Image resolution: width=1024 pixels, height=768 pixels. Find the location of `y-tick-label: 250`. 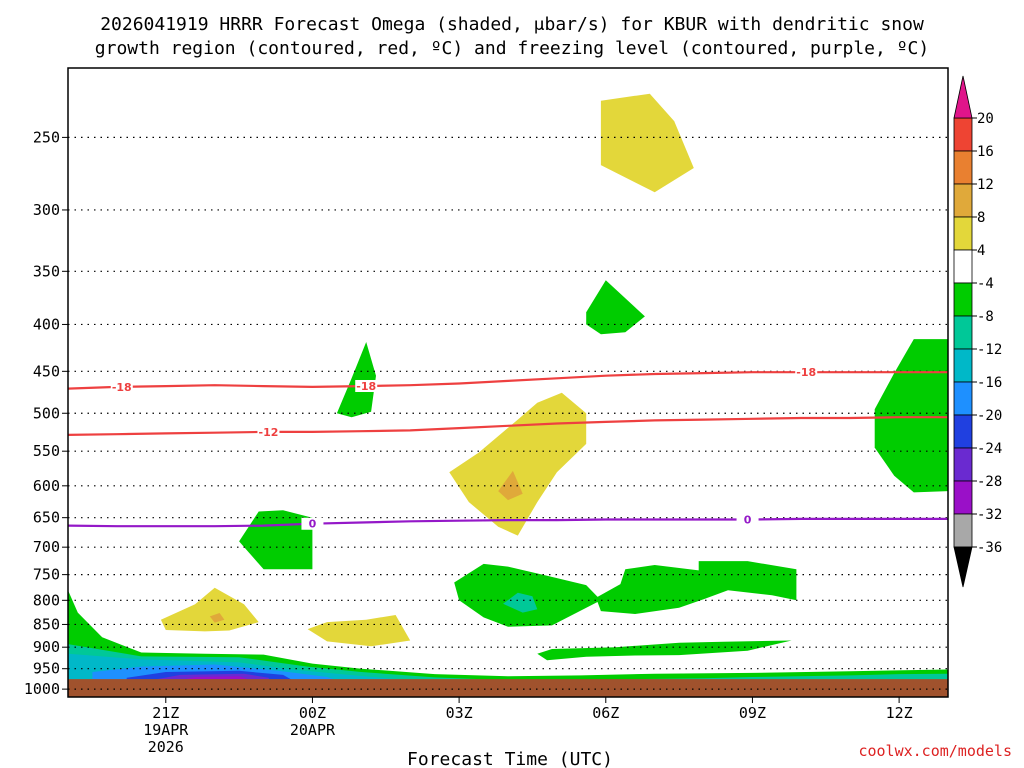

y-tick-label: 250 is located at coordinates (46, 137).